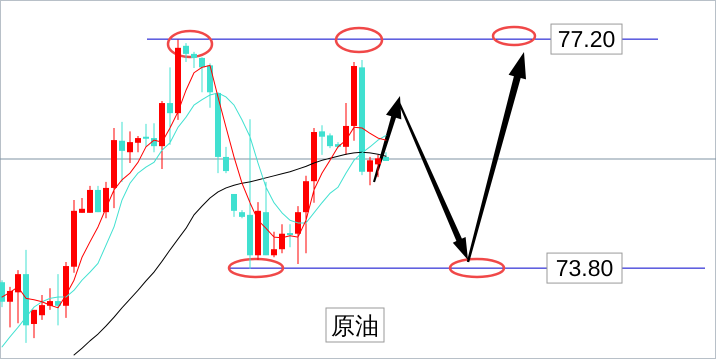 This screenshot has height=359, width=716. What do you see at coordinates (587, 39) in the screenshot?
I see `y-tick-label: 77.20` at bounding box center [587, 39].